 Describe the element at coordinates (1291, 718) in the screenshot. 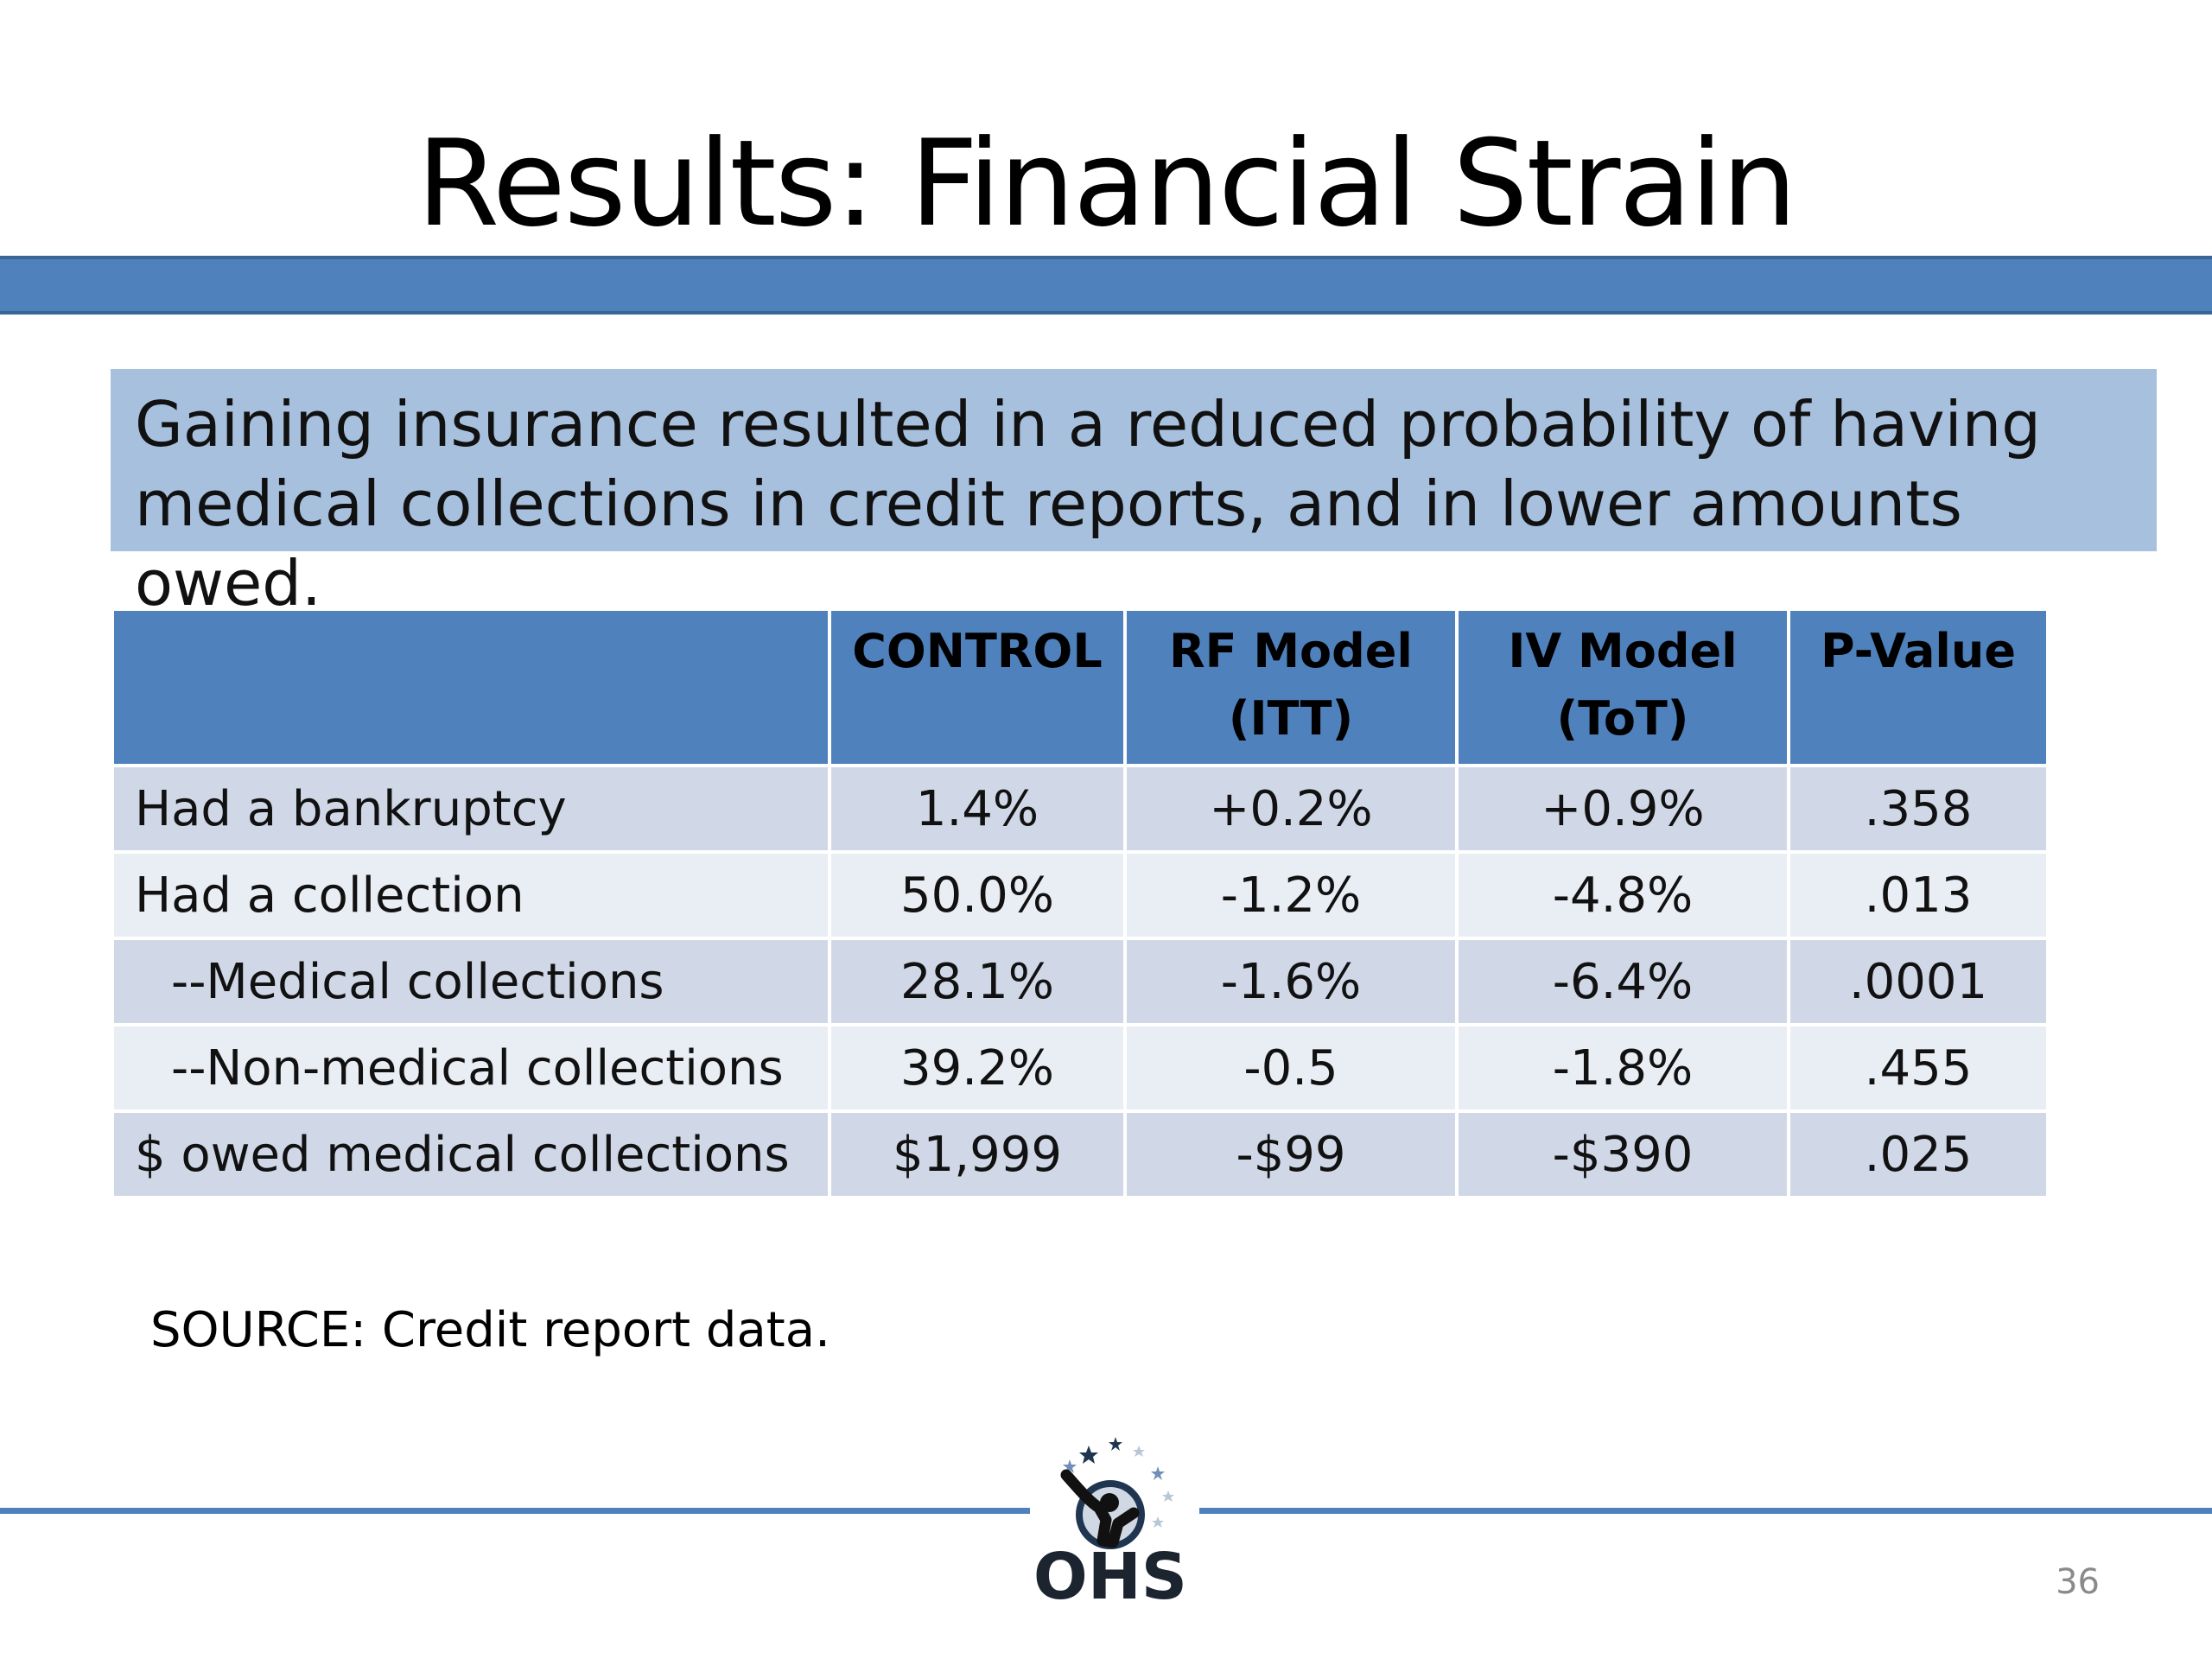

I see `header-rf-model-line2: (ITT)` at that location.